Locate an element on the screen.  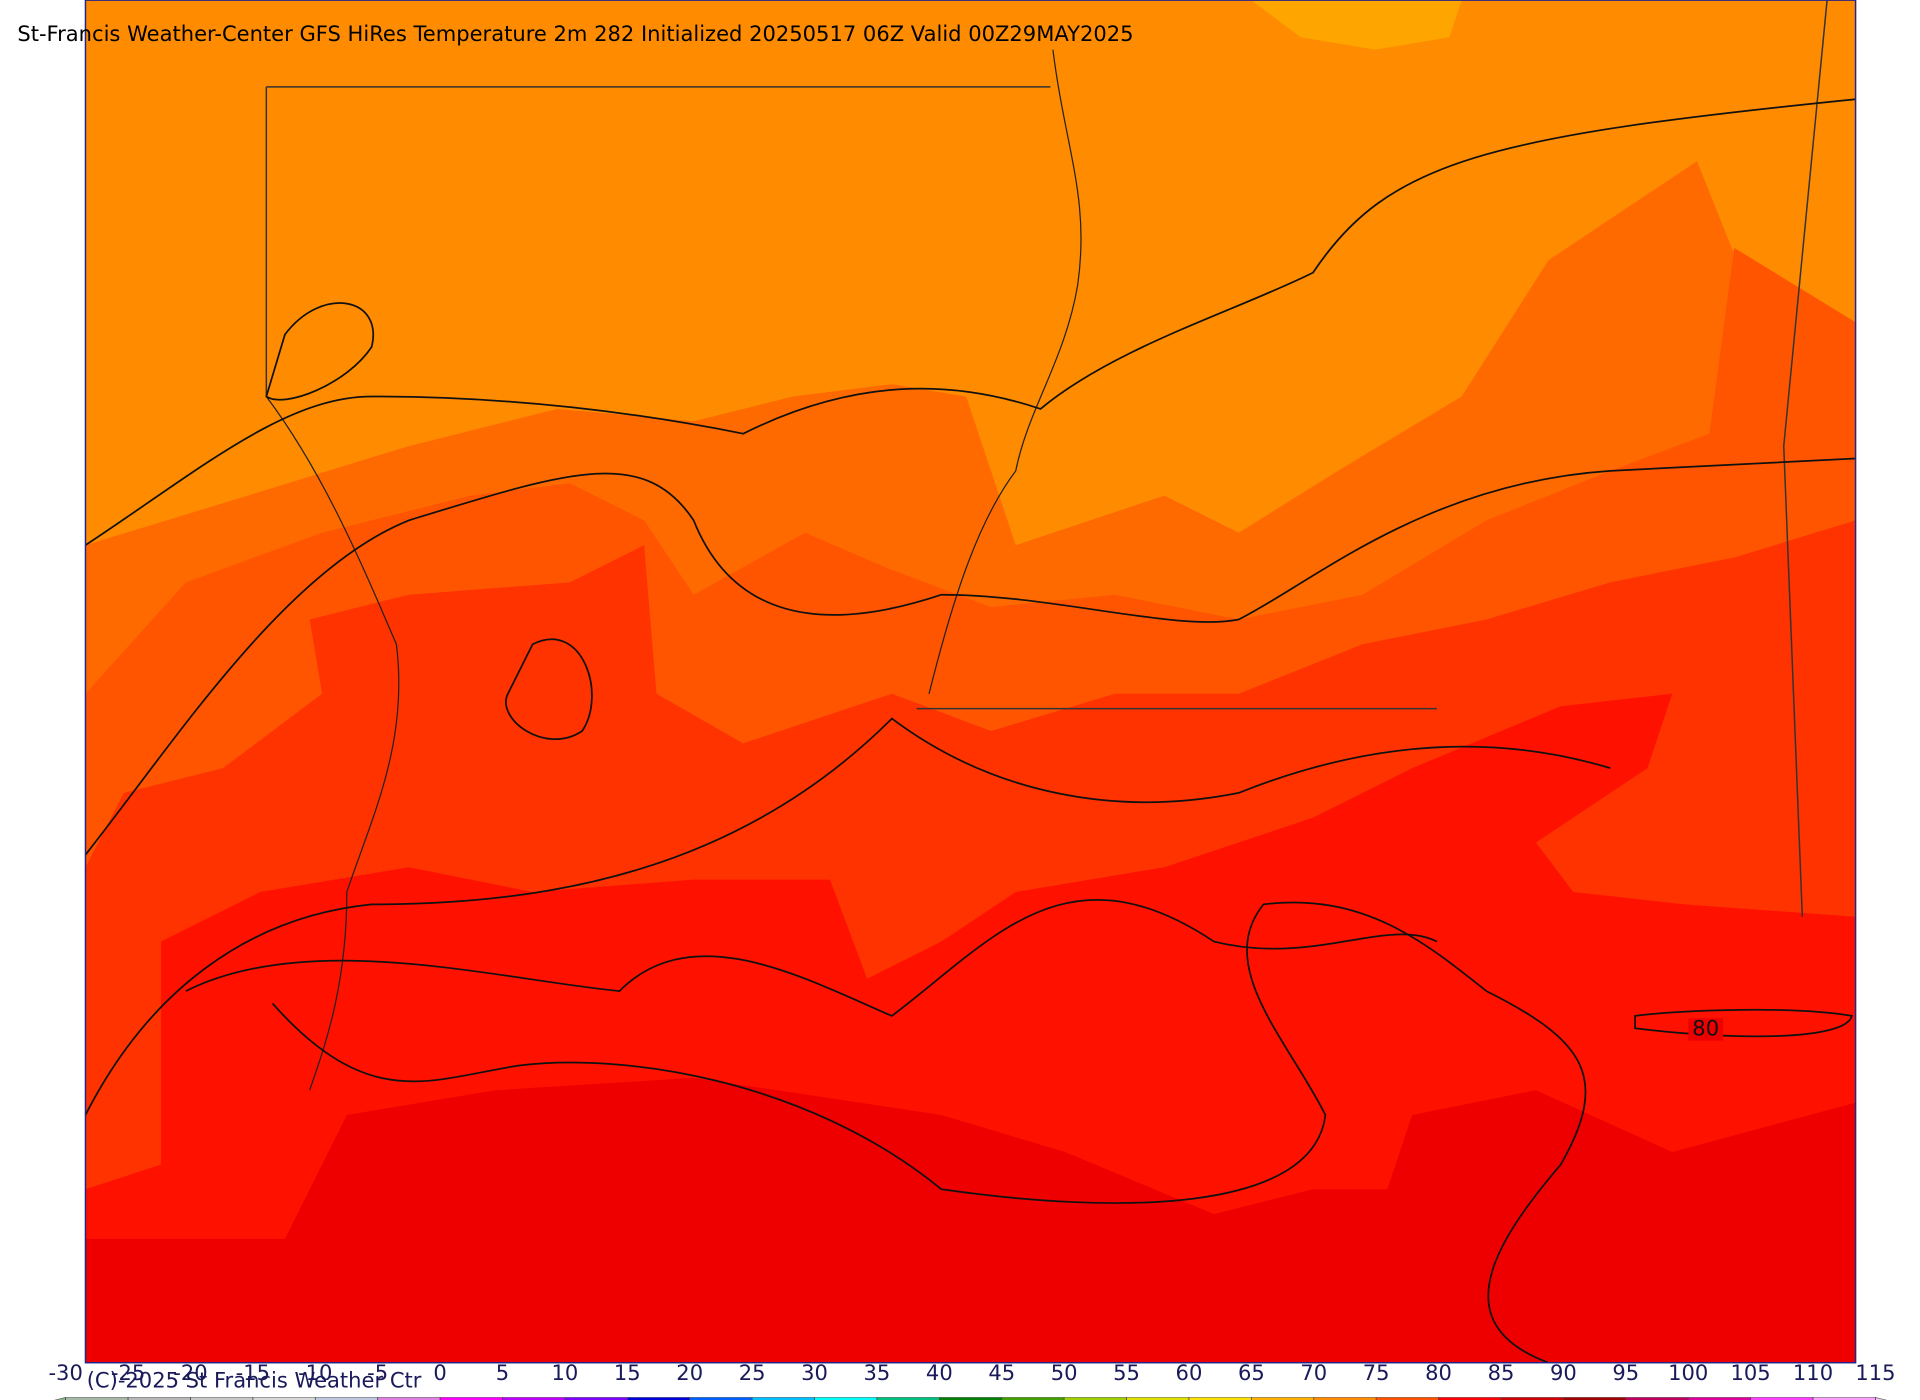
colorbar-tick-label: 95 is located at coordinates (1625, 1372).